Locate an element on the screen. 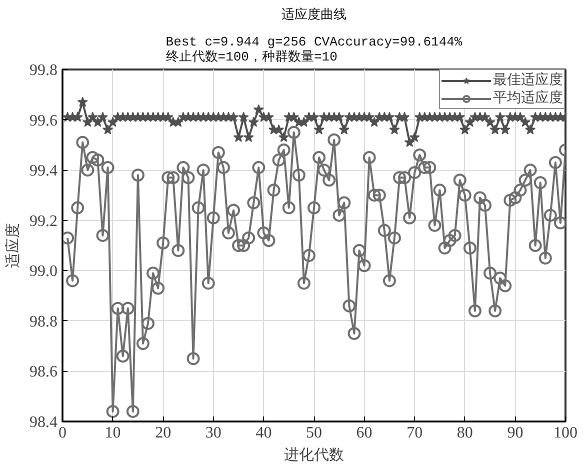  x-tick-label: 40 is located at coordinates (264, 433).